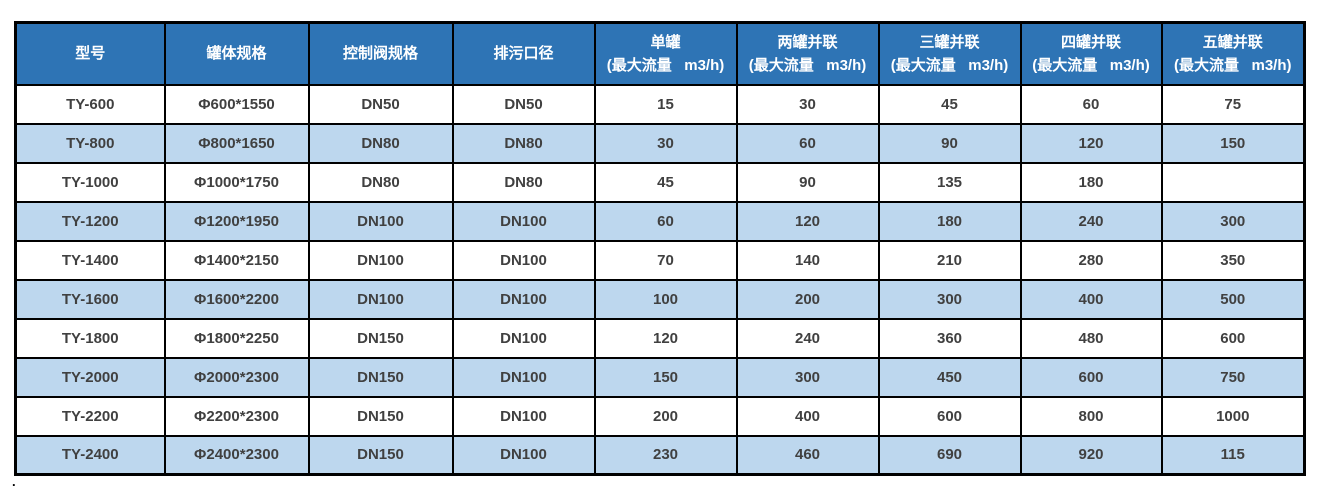 Image resolution: width=1318 pixels, height=493 pixels. What do you see at coordinates (660, 143) in the screenshot?
I see `table-row: TY-800 Φ800*1650 DN80 DN80 30 60 90 120 150` at bounding box center [660, 143].